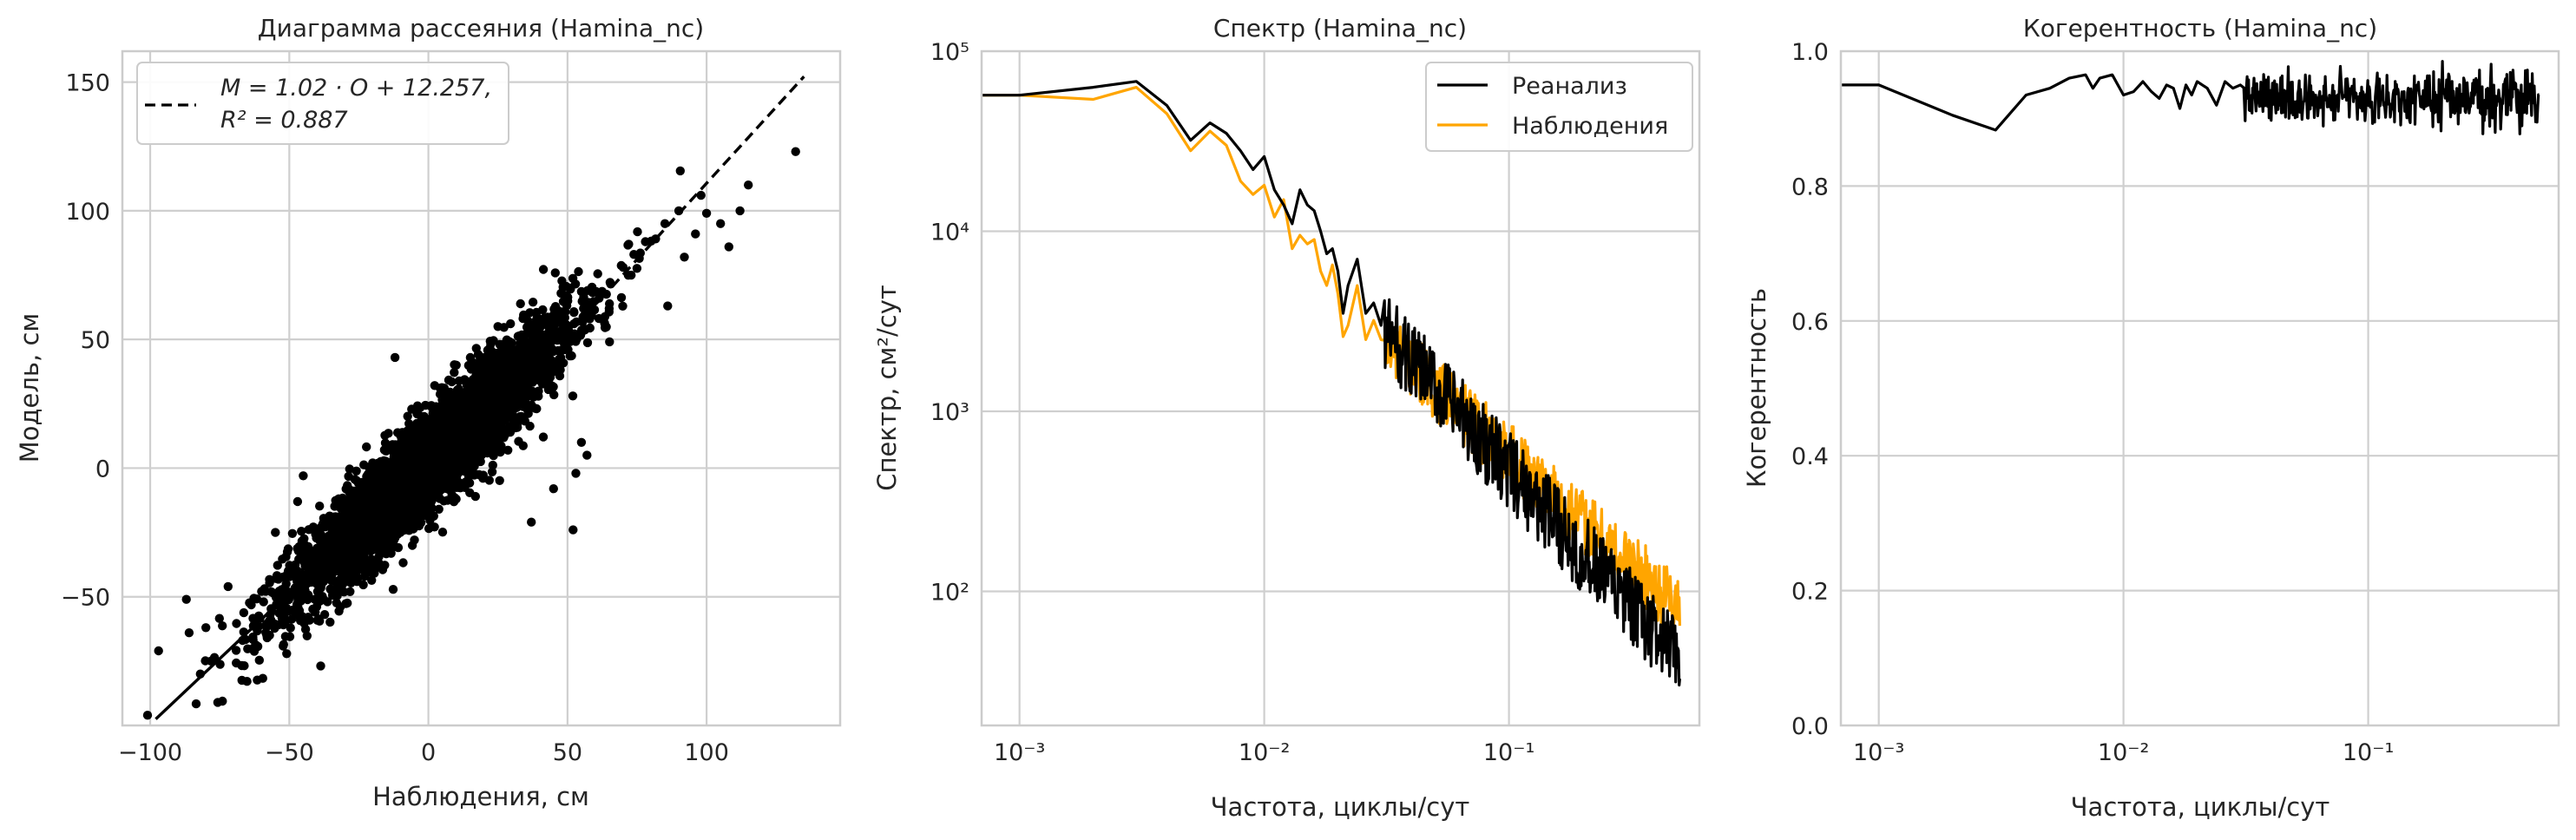  Describe the element at coordinates (1810, 726) in the screenshot. I see `ytick-label-2-0: 0.0` at that location.